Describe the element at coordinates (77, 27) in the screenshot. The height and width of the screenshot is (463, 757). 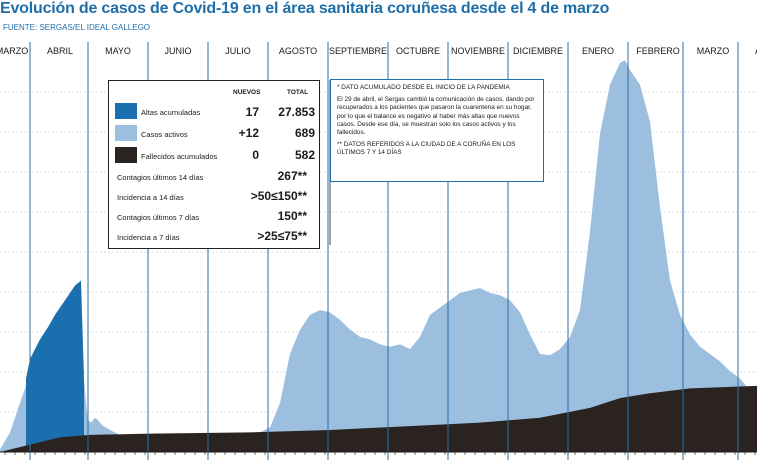
I see `chart-source: FUENTE: SERGAS/EL IDEAL GALLEGO` at that location.